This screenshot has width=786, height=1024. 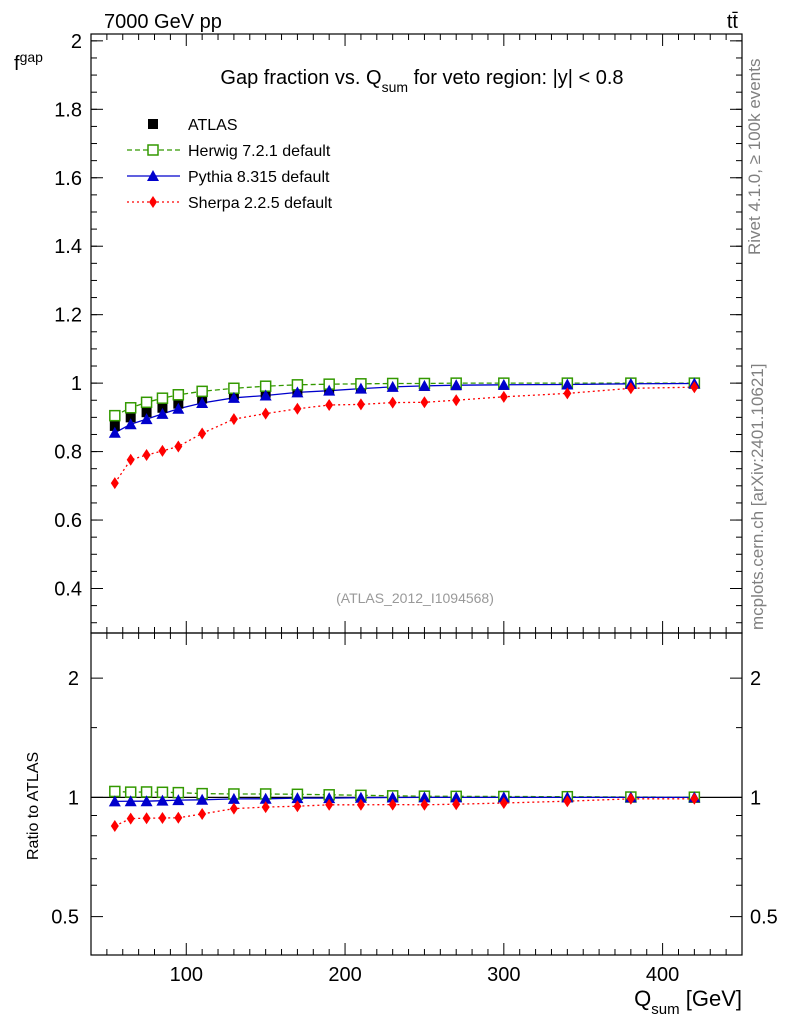 I want to click on mcplots-label: mcplots.cern.ch [arXiv:2401.10621], so click(x=757, y=497).